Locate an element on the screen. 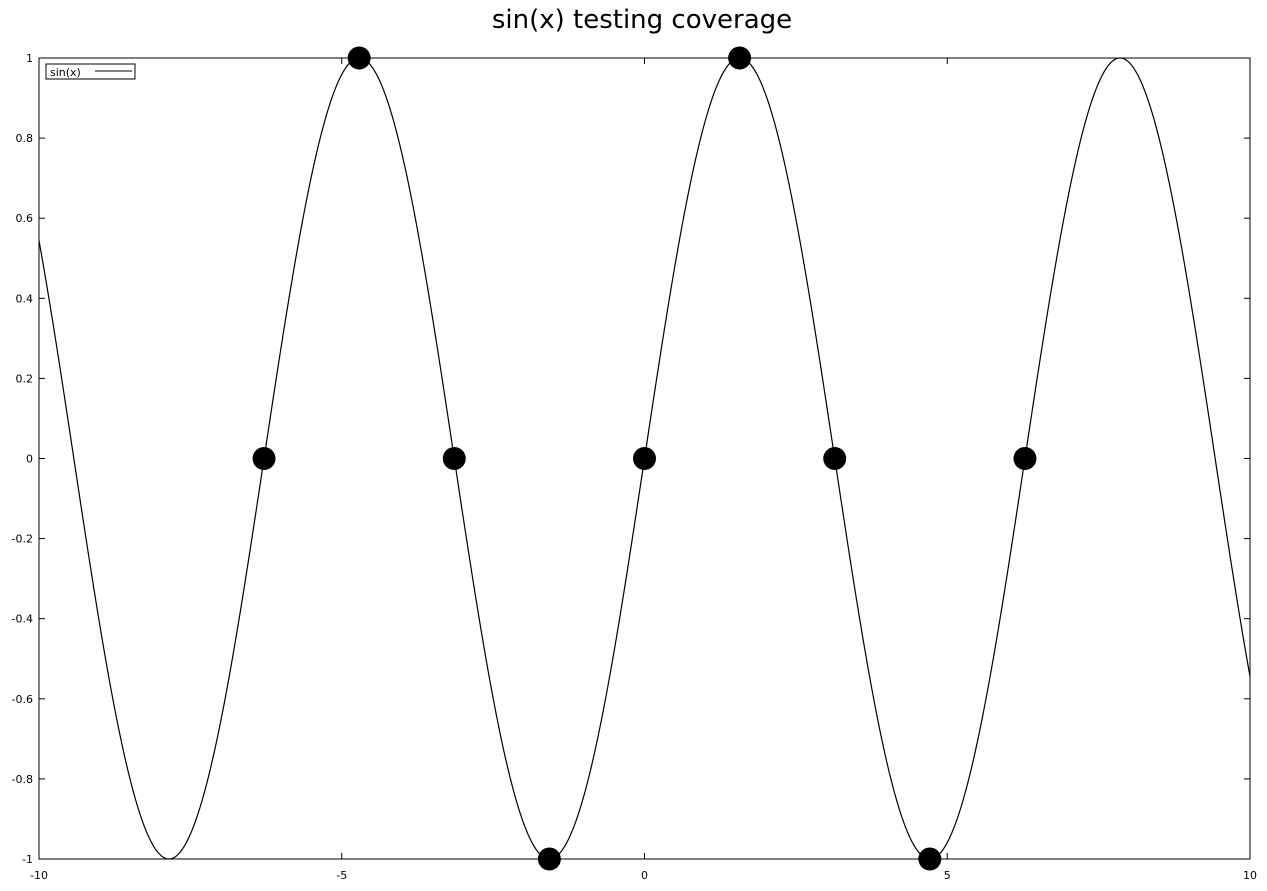 Image resolution: width=1267 pixels, height=891 pixels. y-tick-label: 0.8 is located at coordinates (25, 138).